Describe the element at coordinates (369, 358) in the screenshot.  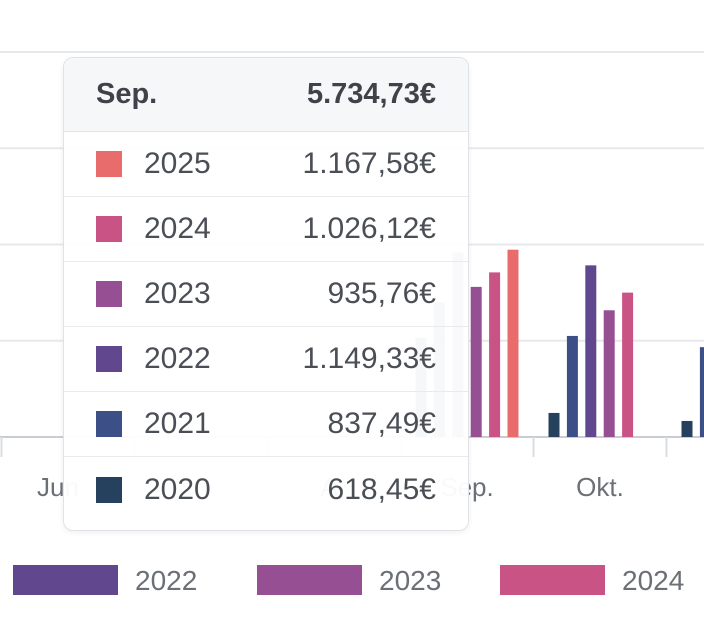
I see `tooltip-value: 1.149,33€` at that location.